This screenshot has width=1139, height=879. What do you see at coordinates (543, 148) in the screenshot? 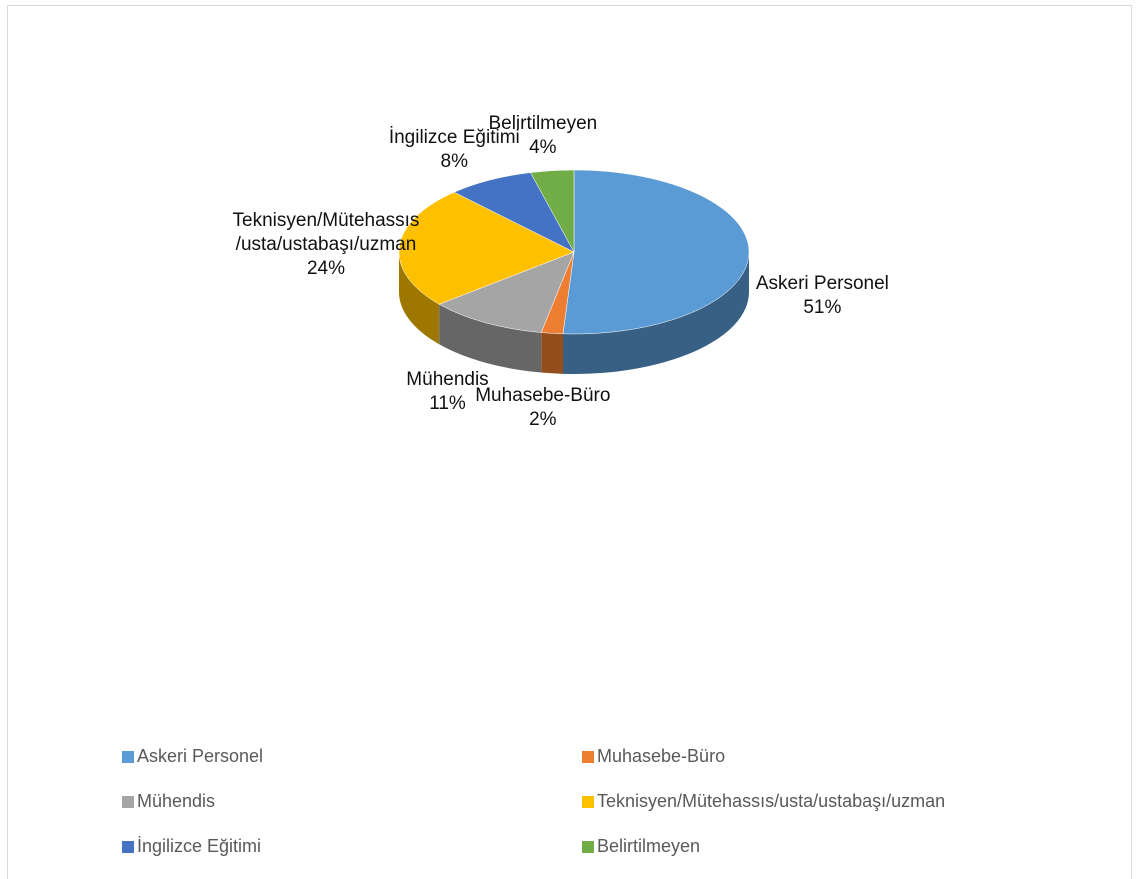
I see `data-label-value: 4%` at bounding box center [543, 148].